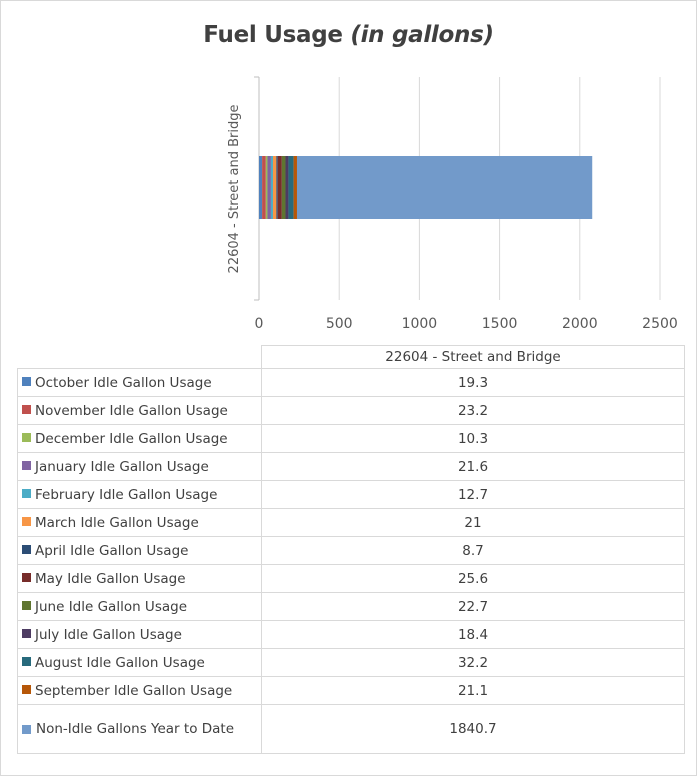  I want to click on x-tick-label: 2500, so click(660, 324).